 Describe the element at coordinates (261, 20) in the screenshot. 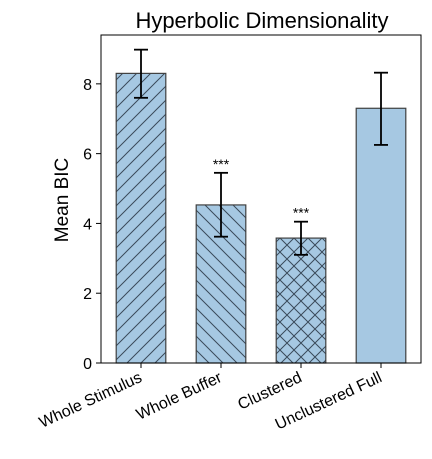

I see `chart-title: Hyperbolic Dimensionality` at that location.